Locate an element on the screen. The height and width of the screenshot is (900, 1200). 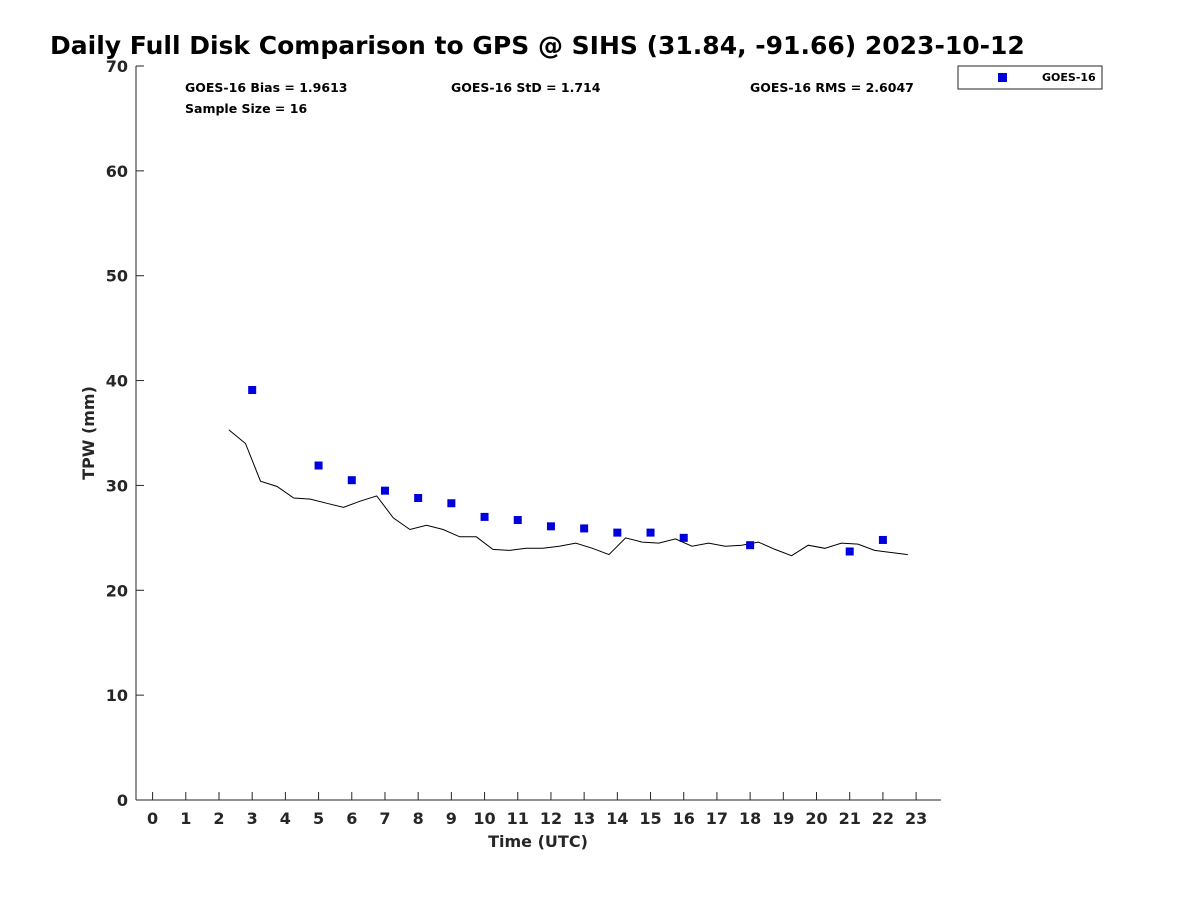
x-tick-label: 6 is located at coordinates (351, 818).